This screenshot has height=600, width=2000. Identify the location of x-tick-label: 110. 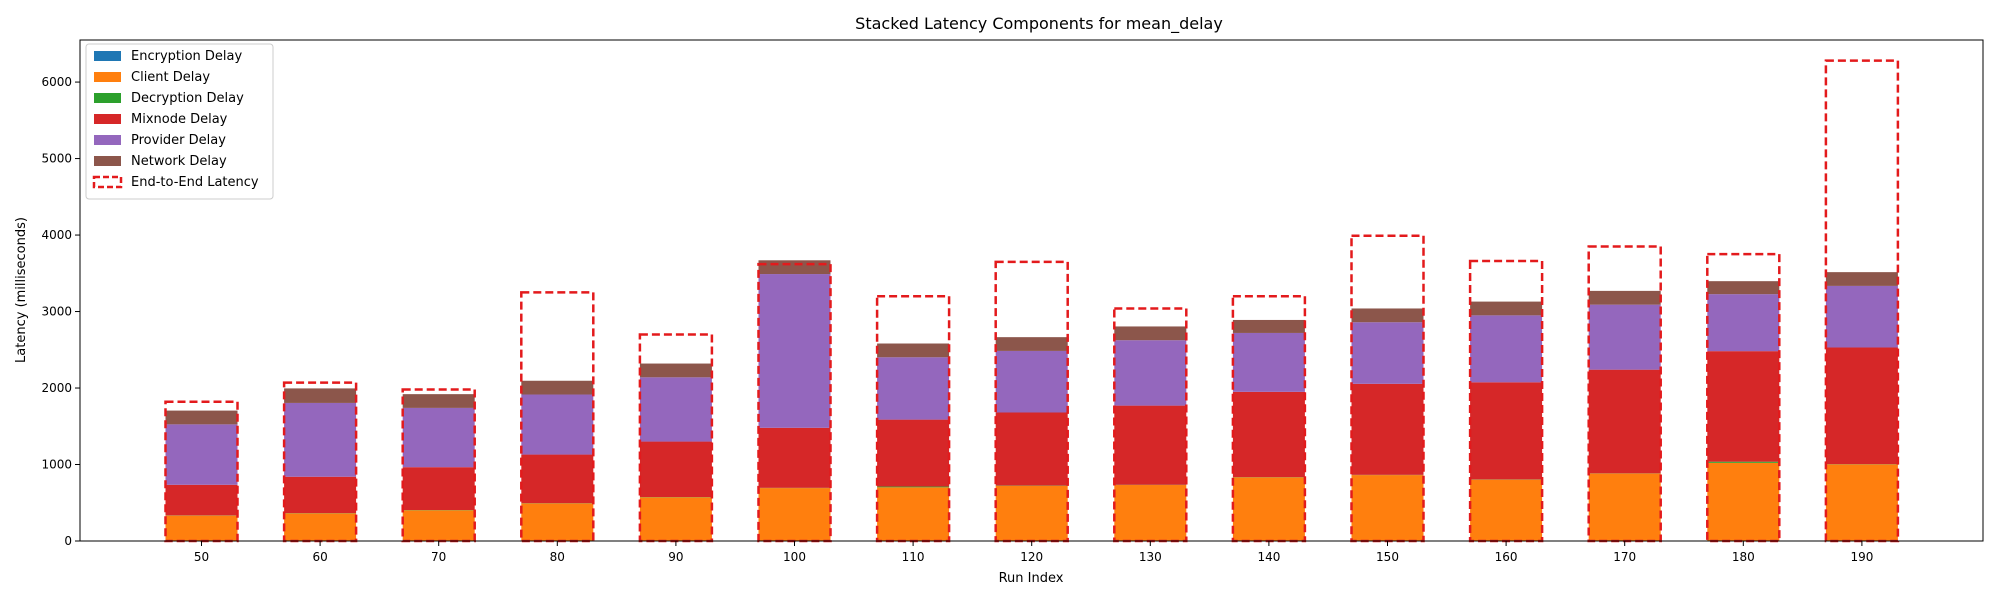
(913, 557).